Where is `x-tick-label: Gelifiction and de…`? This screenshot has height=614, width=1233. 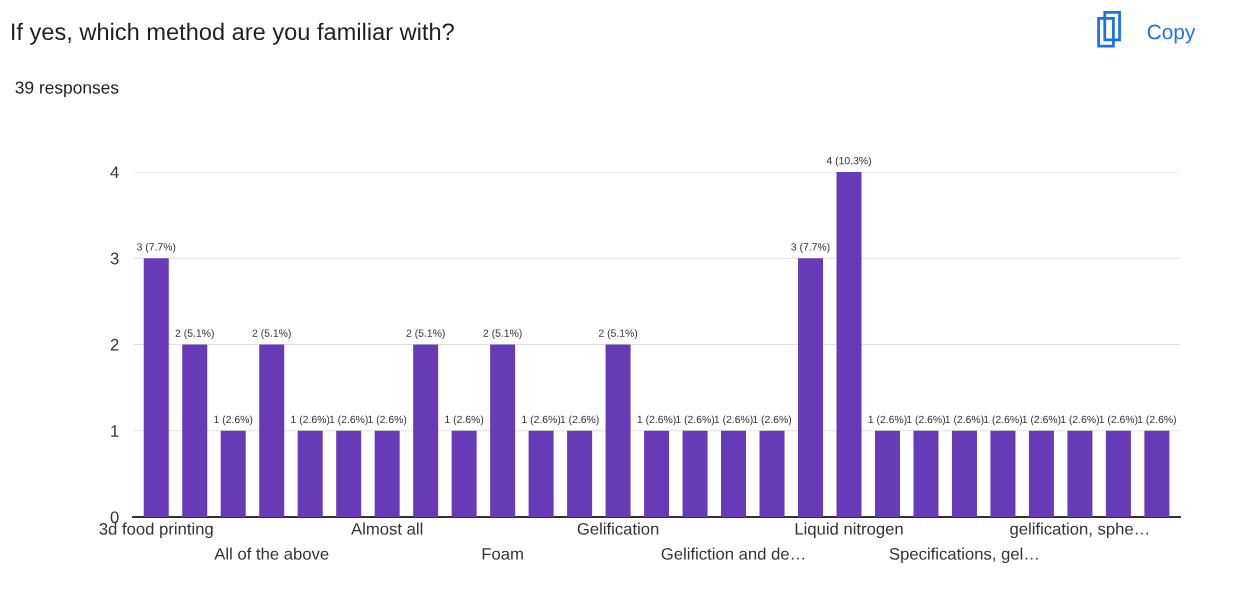
x-tick-label: Gelifiction and de… is located at coordinates (733, 553).